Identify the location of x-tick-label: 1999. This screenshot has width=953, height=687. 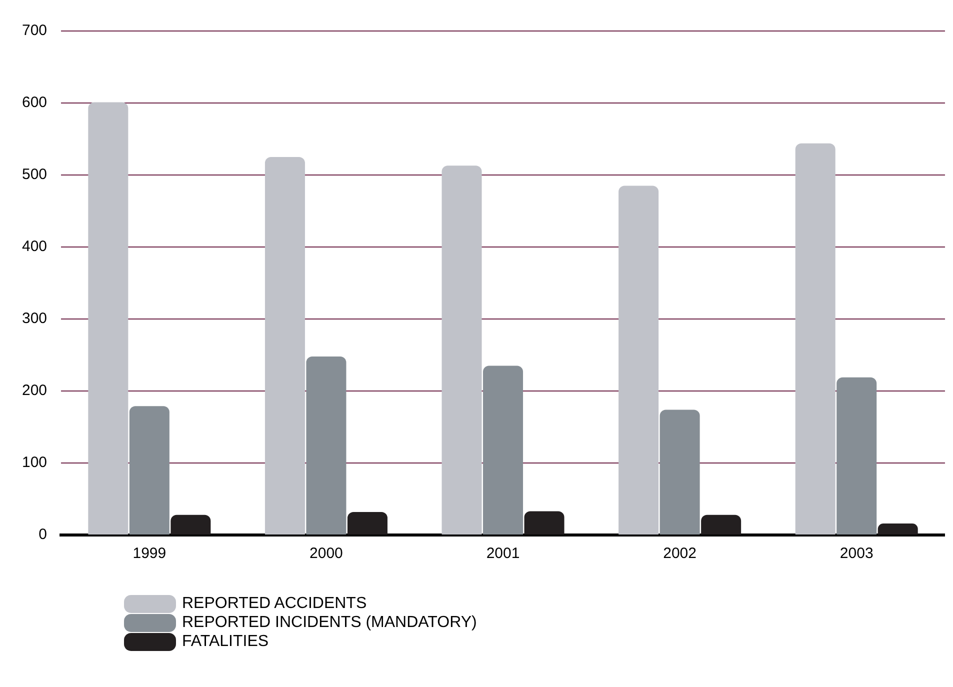
(149, 553).